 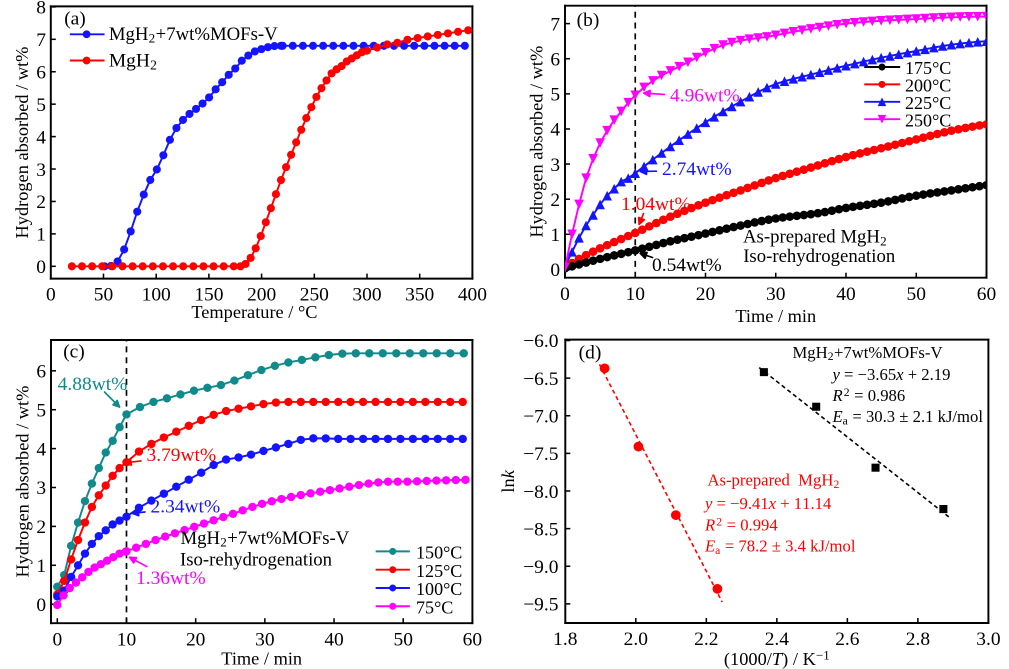 What do you see at coordinates (182, 455) in the screenshot?
I see `svg-text: 3.79wt%` at bounding box center [182, 455].